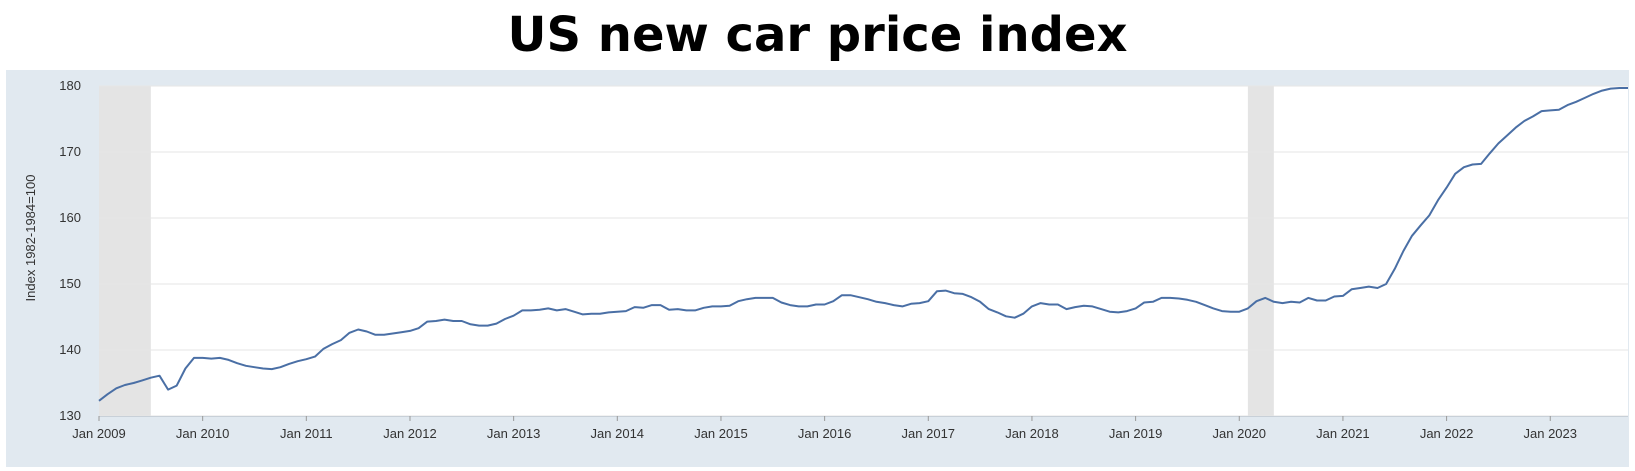 The width and height of the screenshot is (1635, 471). I want to click on x-tick-label: Jan 2019, so click(1136, 433).